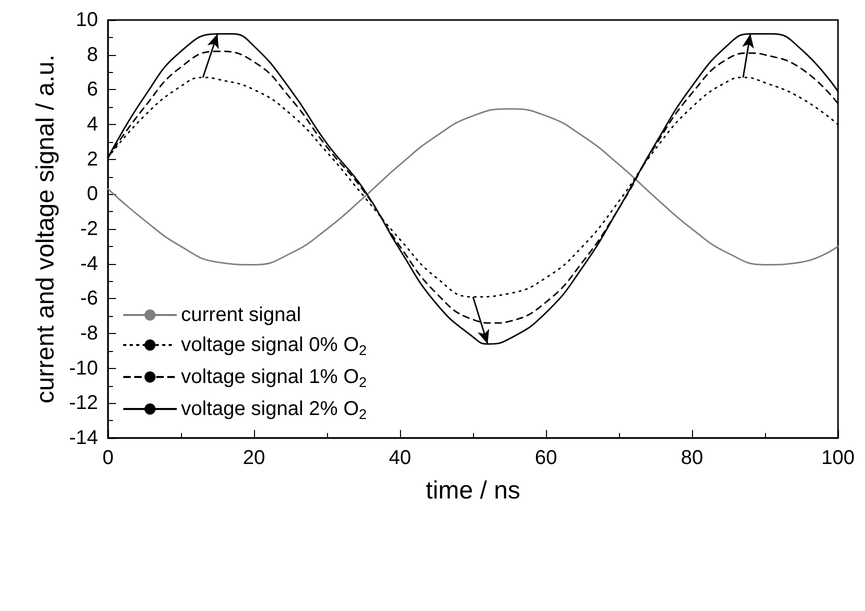  What do you see at coordinates (92, 89) in the screenshot?
I see `y-tick-label: 6` at bounding box center [92, 89].